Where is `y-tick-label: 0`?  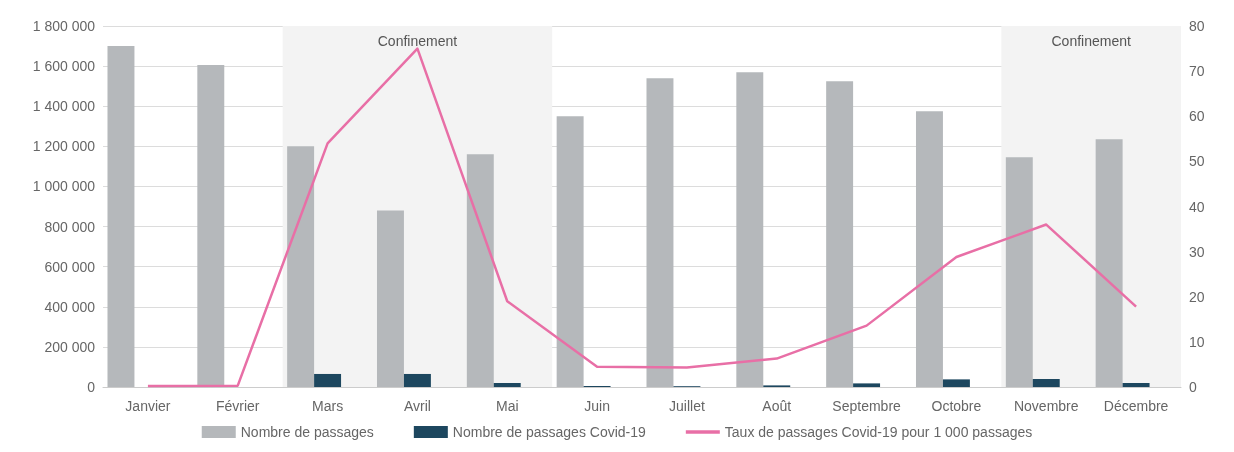
y-tick-label: 0 is located at coordinates (91, 387).